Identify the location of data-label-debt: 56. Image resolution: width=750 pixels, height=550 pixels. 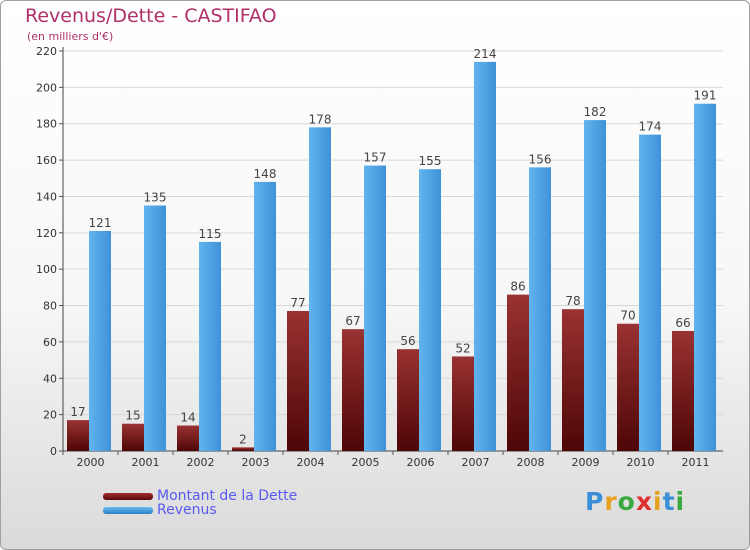
(407, 341).